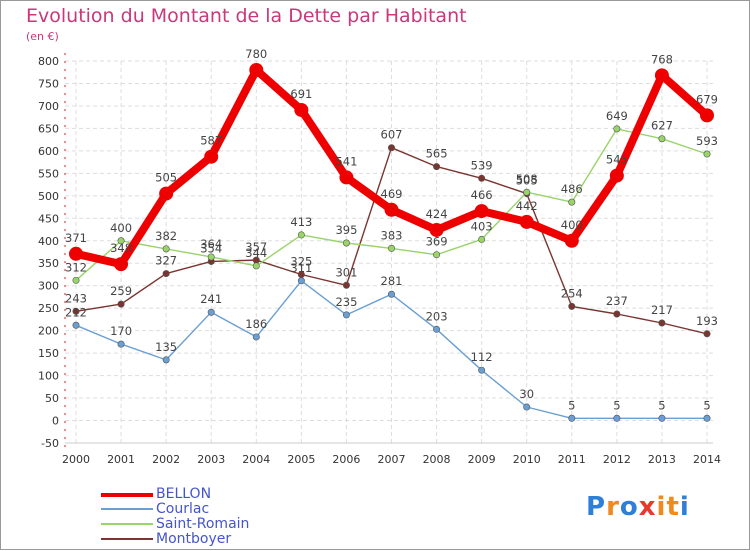  What do you see at coordinates (482, 357) in the screenshot?
I see `data-label-courlac: 112` at bounding box center [482, 357].